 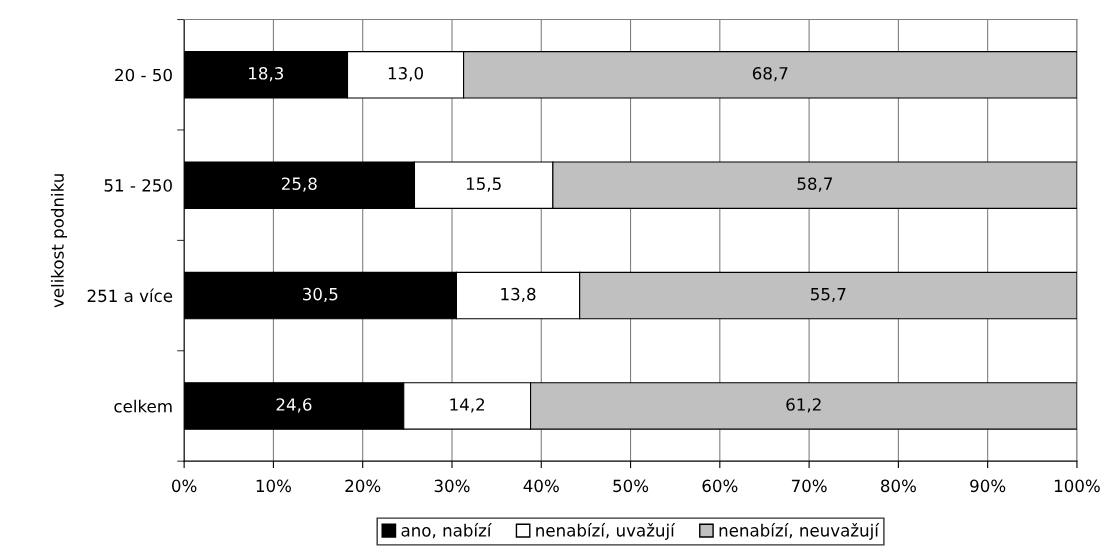 I want to click on data-label: 14,2, so click(x=467, y=405).